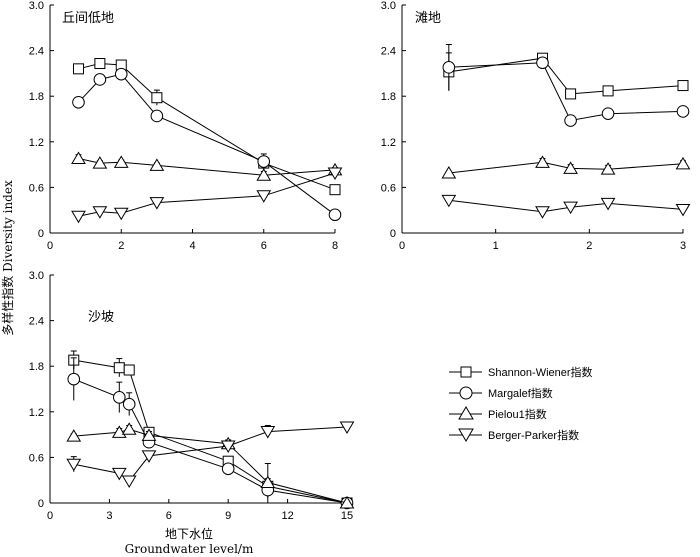 The height and width of the screenshot is (557, 700). I want to click on y-tick-label-lowland: 3.0, so click(36, 6).